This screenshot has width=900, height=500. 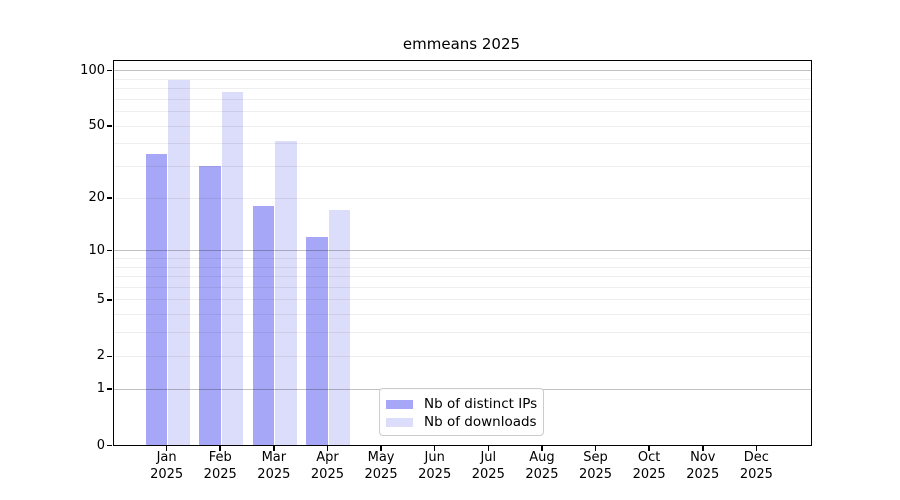 What do you see at coordinates (100, 299) in the screenshot?
I see `y-tick-label: 5` at bounding box center [100, 299].